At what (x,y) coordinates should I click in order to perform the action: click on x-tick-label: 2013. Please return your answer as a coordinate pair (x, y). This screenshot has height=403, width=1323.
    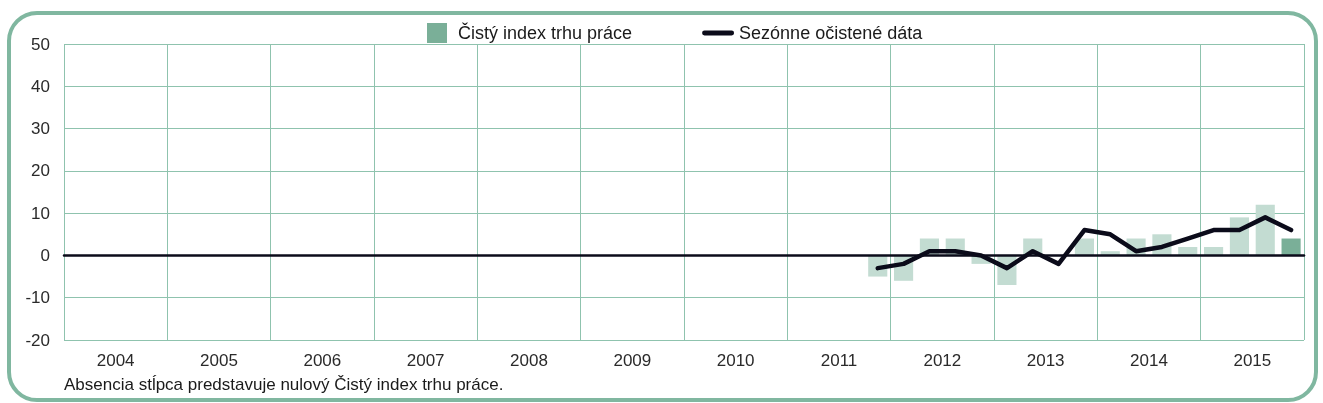
    Looking at the image, I should click on (1045, 360).